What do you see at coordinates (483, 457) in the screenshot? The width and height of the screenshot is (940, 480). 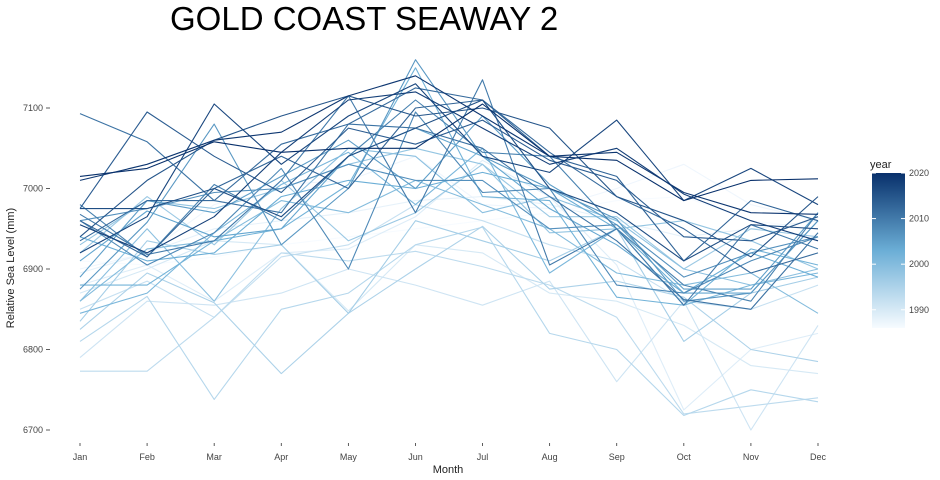 I see `x-tick-label: Jul` at bounding box center [483, 457].